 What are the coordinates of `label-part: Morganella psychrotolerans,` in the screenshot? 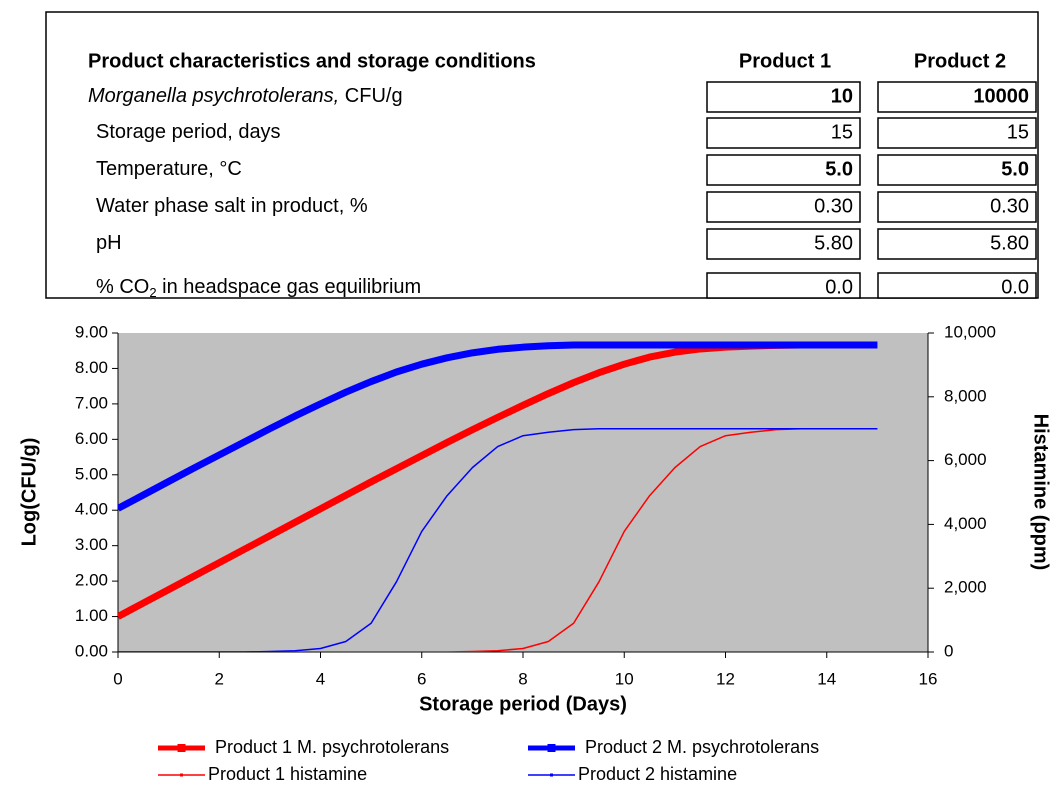 It's located at (213, 96).